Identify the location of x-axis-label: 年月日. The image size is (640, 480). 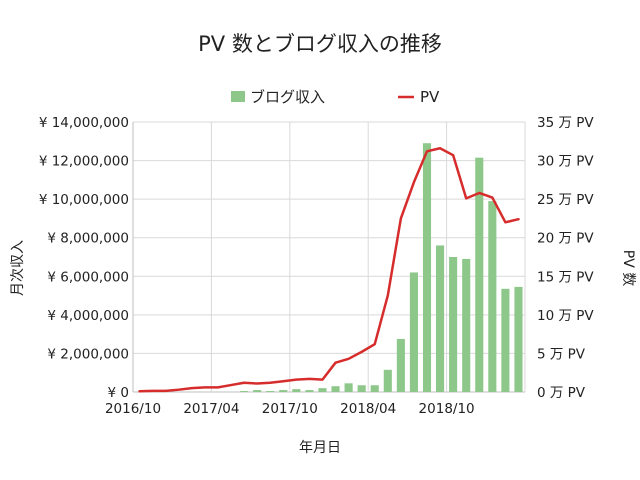
(320, 448).